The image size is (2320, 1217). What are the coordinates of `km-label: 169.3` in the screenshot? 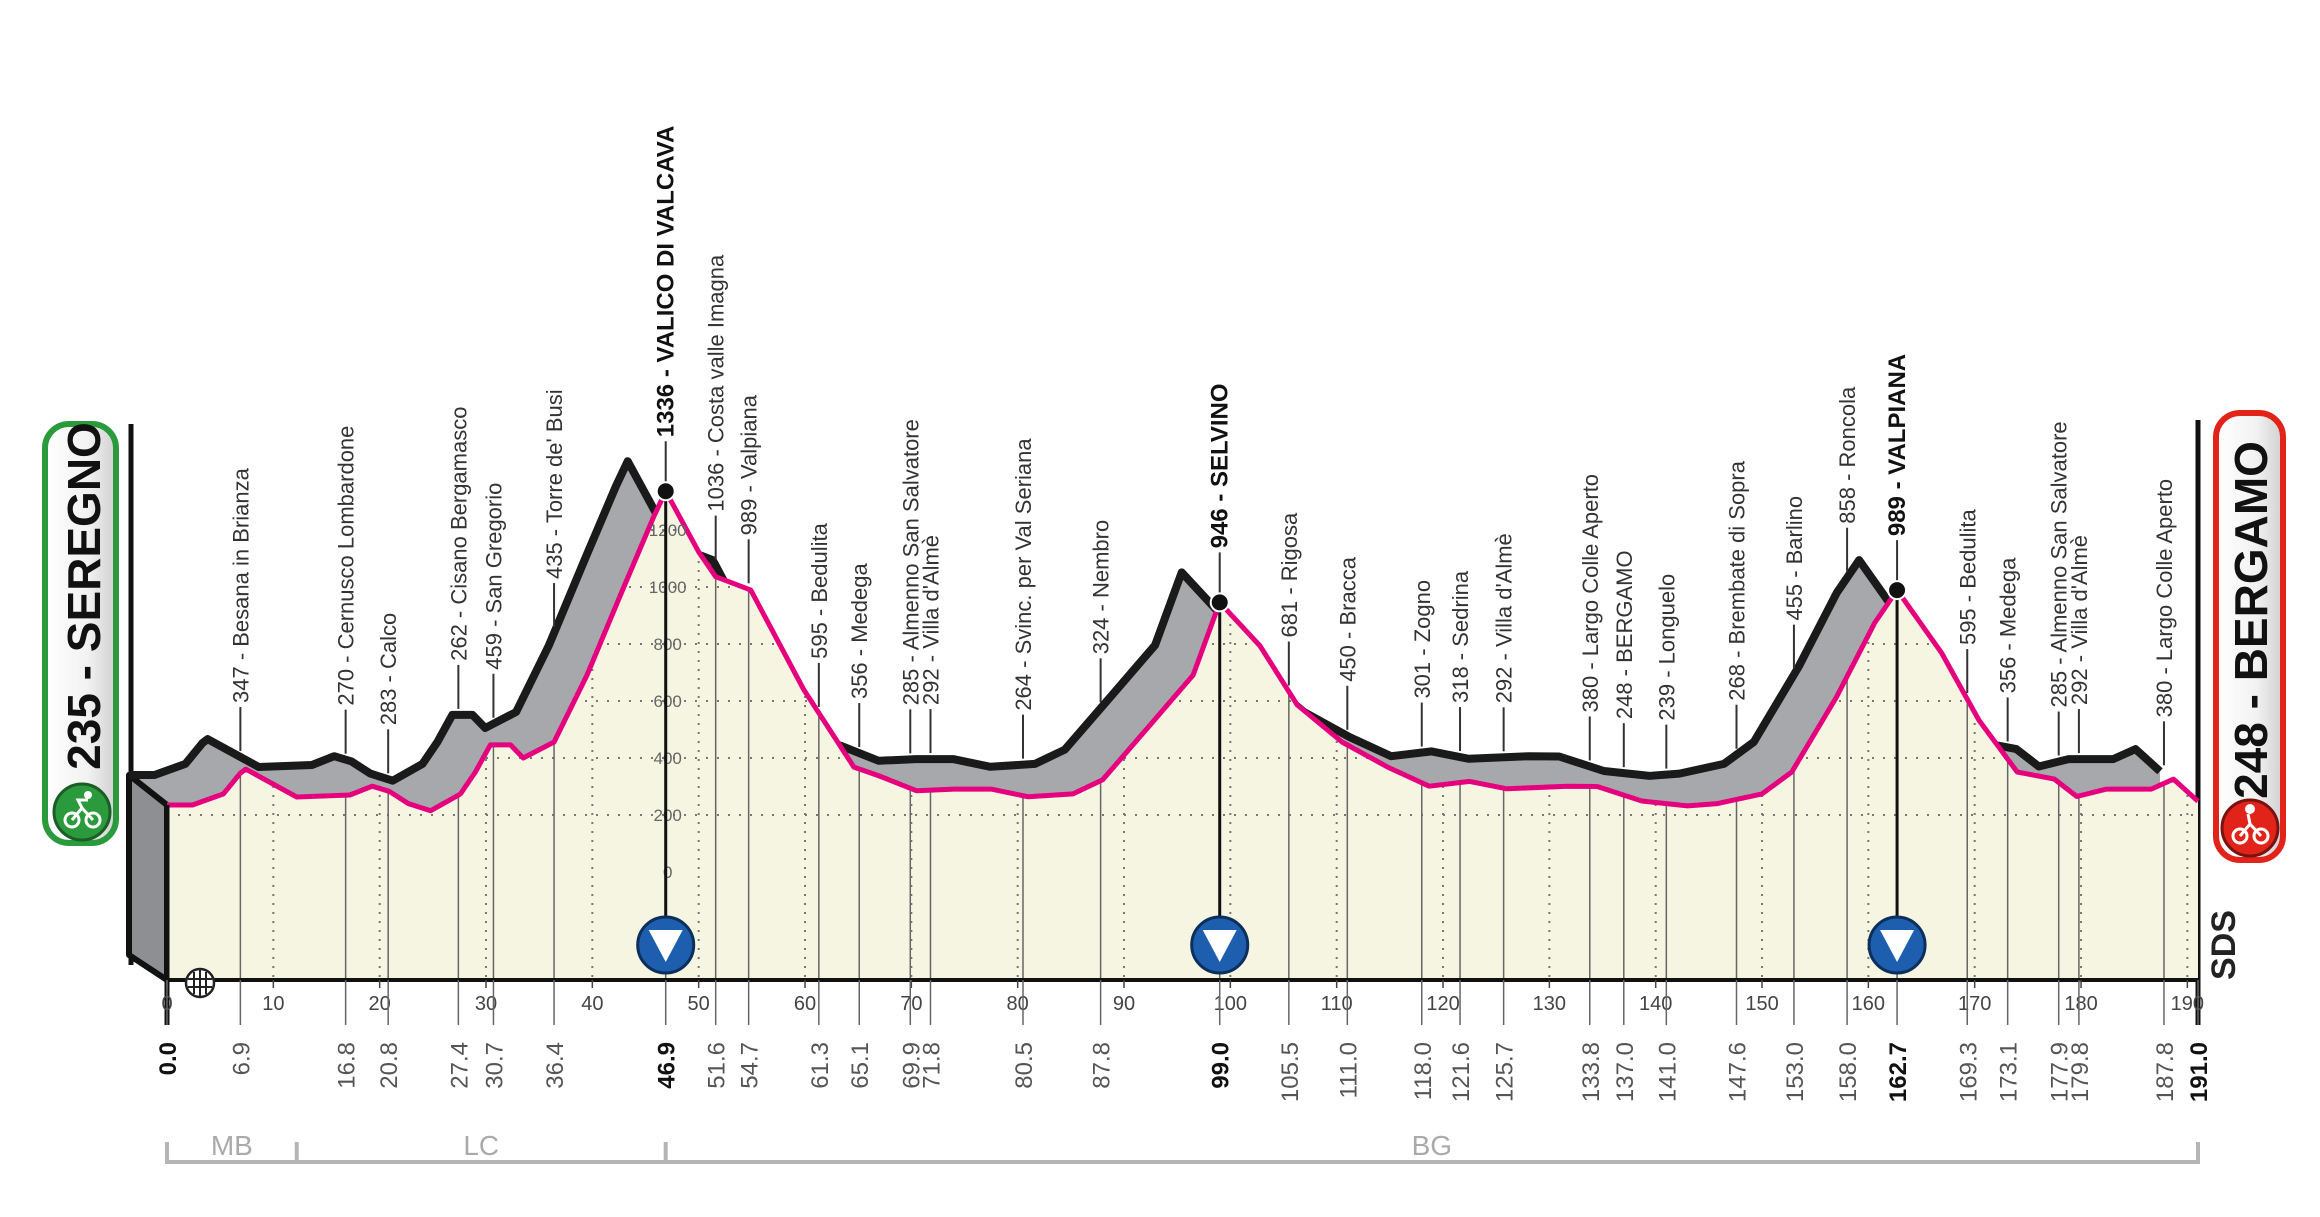 It's located at (1968, 1072).